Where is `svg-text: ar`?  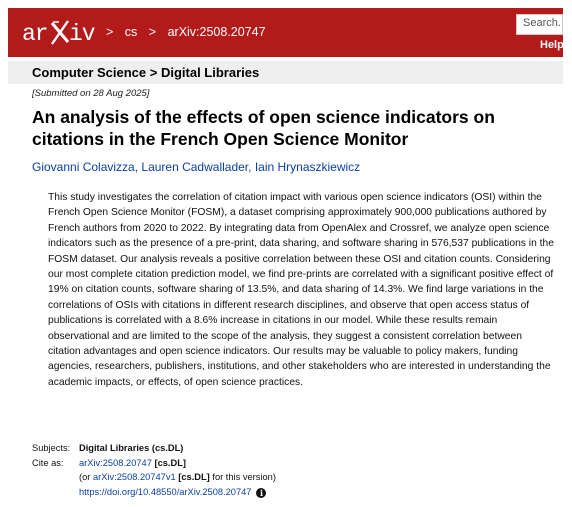
svg-text: ar is located at coordinates (35, 34).